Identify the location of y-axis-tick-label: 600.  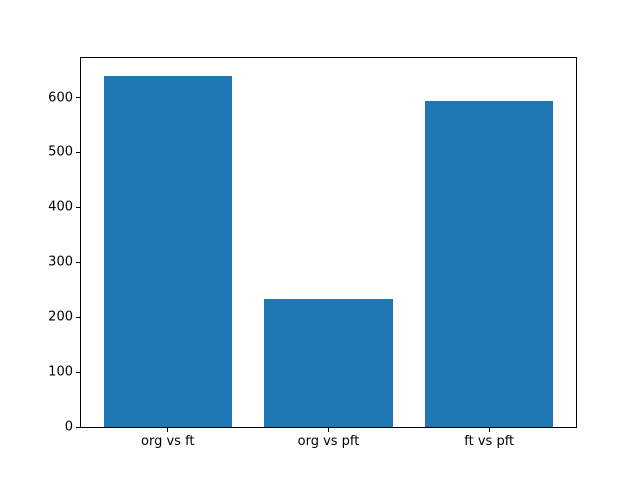
(60, 98).